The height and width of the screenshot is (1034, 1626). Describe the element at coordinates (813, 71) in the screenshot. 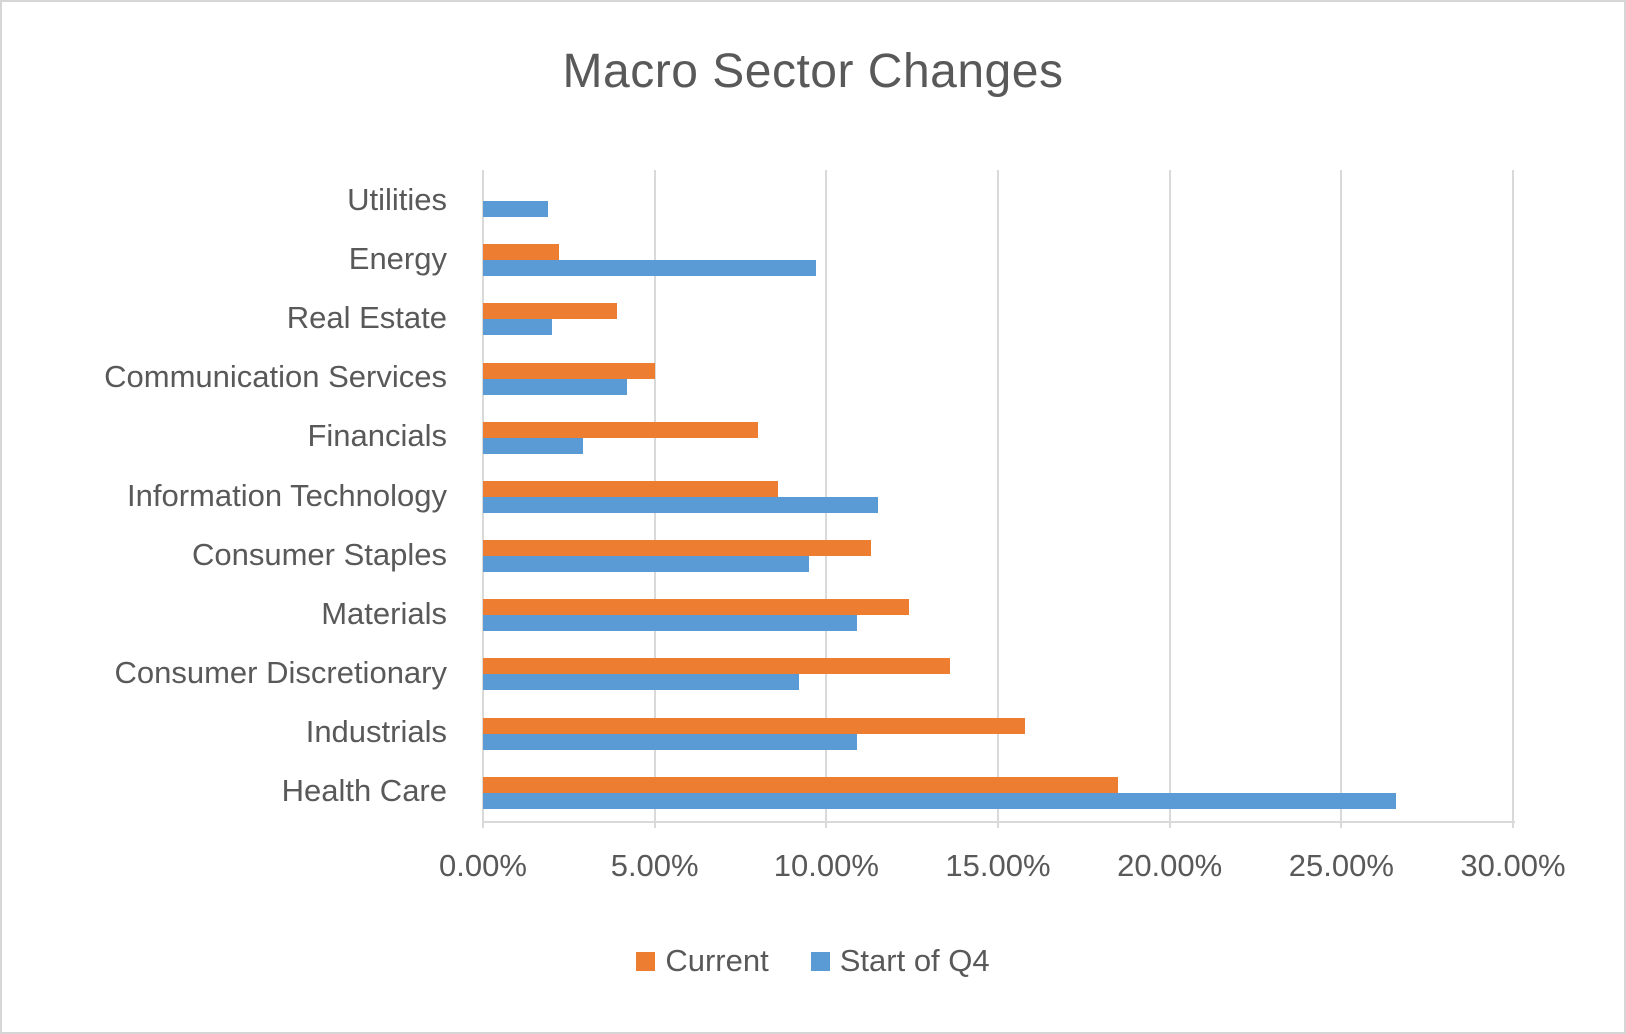

I see `chart-title: Macro Sector Changes` at that location.